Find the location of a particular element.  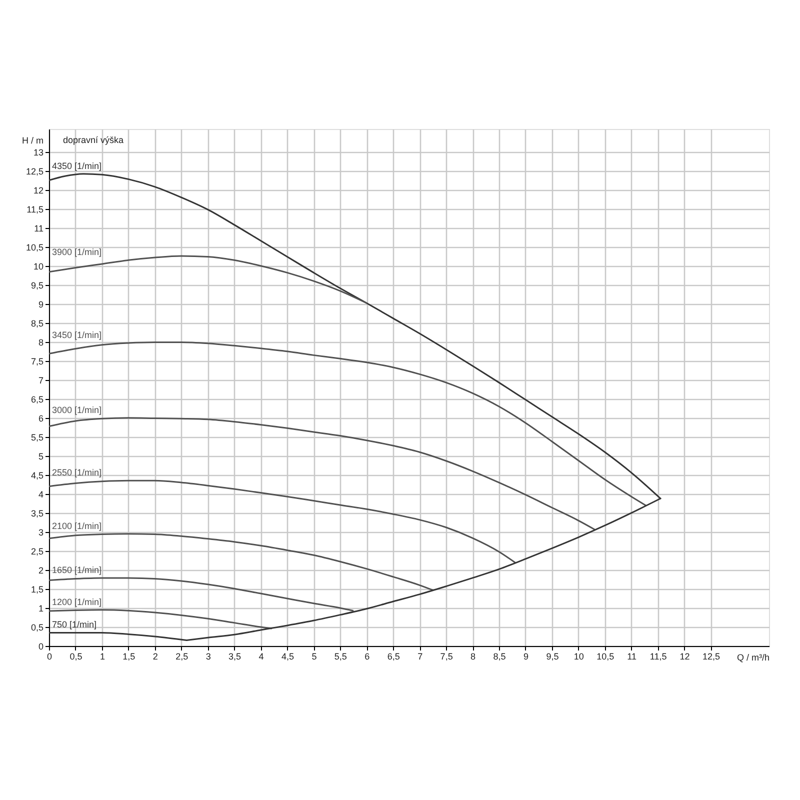

x-tick-label: 12,5 is located at coordinates (711, 657).